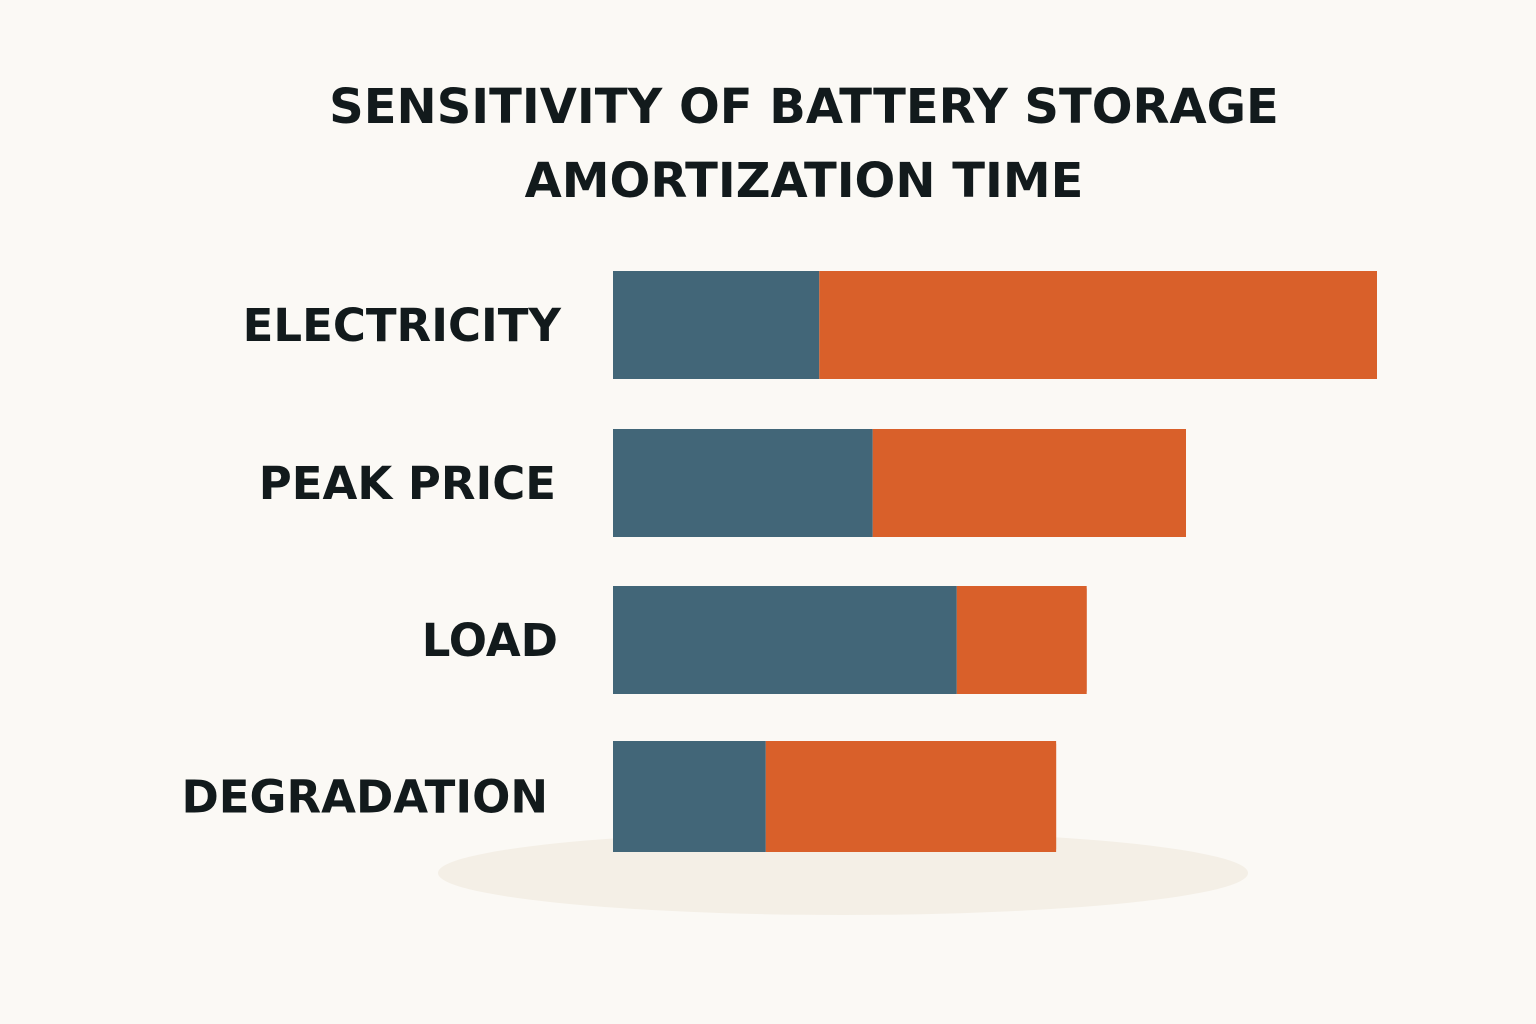  What do you see at coordinates (490, 640) in the screenshot?
I see `category-label-load: LOAD` at bounding box center [490, 640].